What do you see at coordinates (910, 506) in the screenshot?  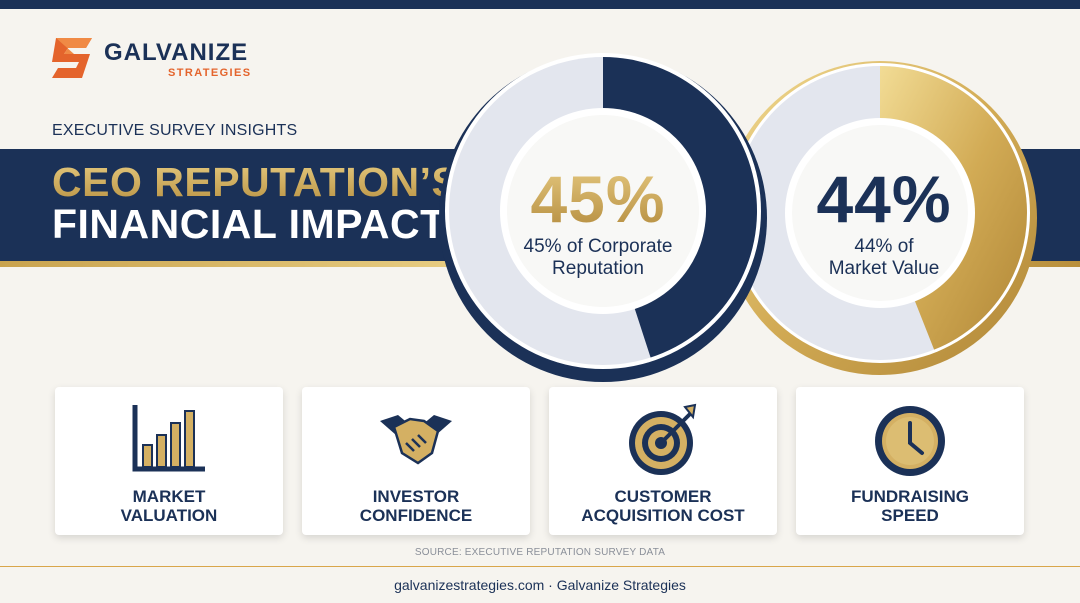 I see `card-label: FUNDRAISING SPEED` at bounding box center [910, 506].